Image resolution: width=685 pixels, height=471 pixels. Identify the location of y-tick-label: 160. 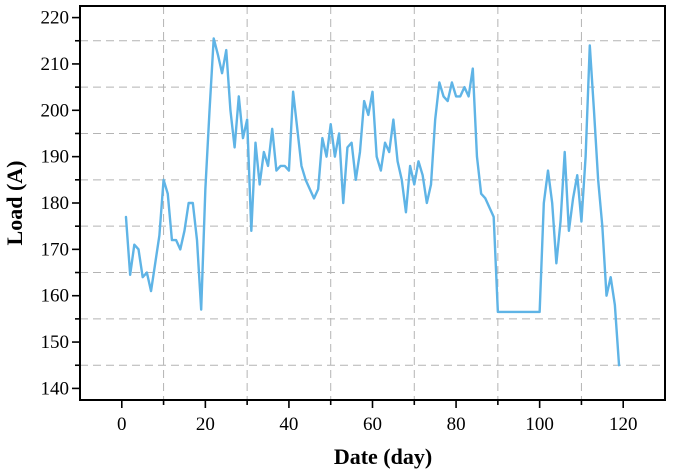
(55, 296).